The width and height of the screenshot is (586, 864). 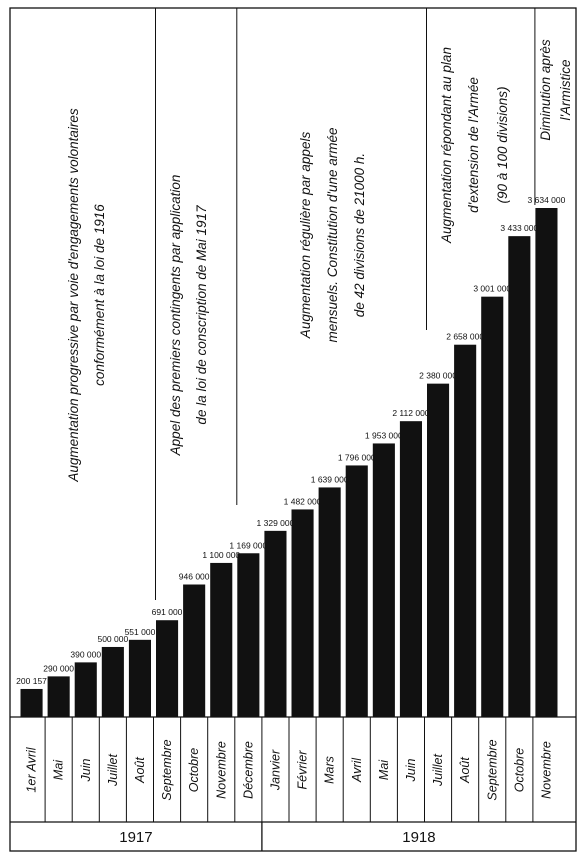 What do you see at coordinates (565, 89) in the screenshot?
I see `annotation: l'Armistice` at bounding box center [565, 89].